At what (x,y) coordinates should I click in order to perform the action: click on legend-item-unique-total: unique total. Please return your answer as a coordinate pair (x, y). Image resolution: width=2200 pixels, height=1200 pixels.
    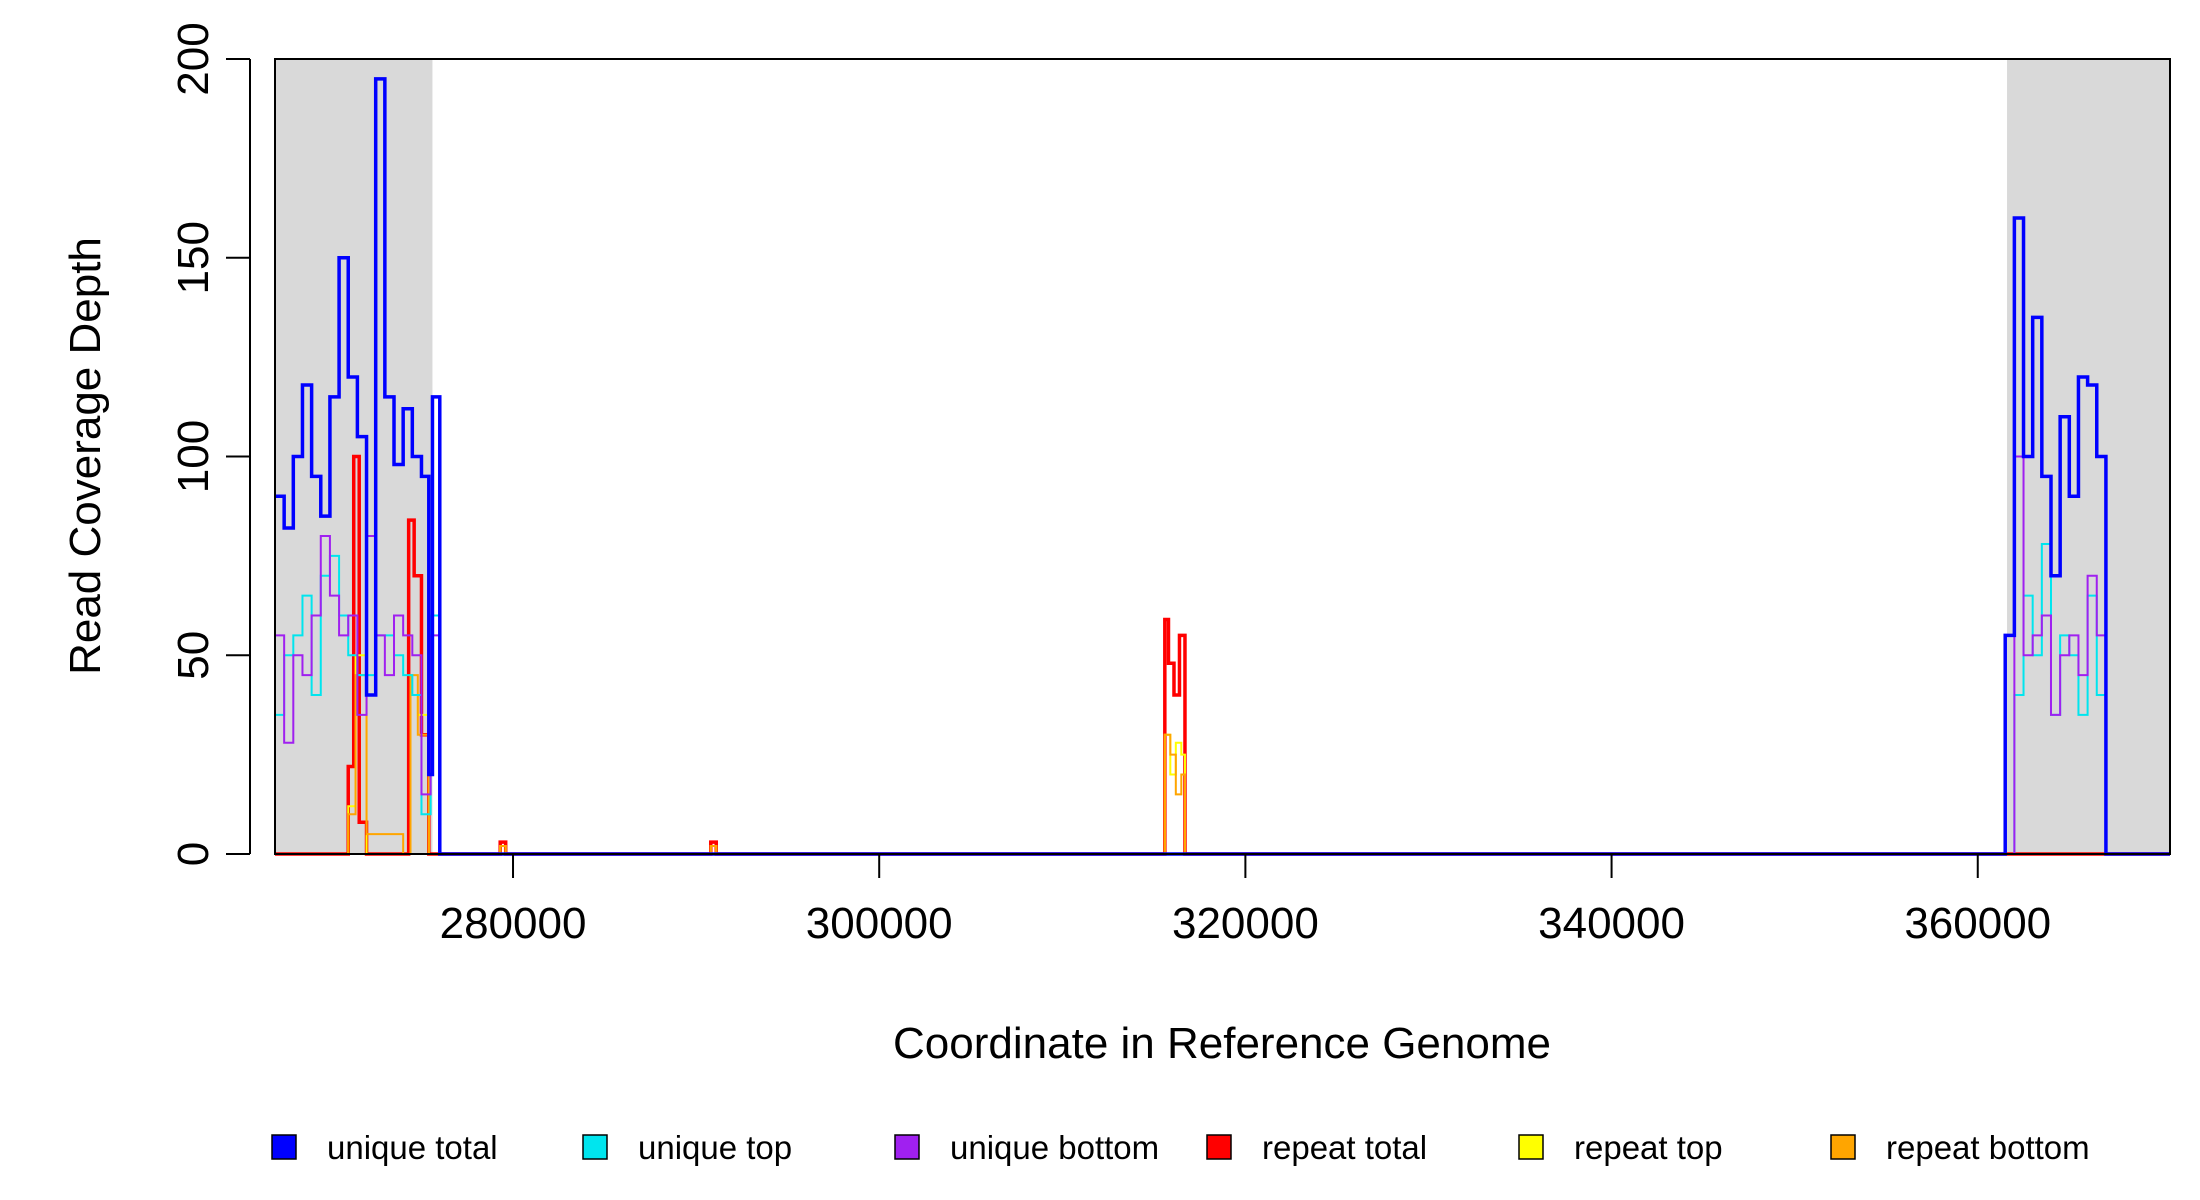
    Looking at the image, I should click on (384, 1147).